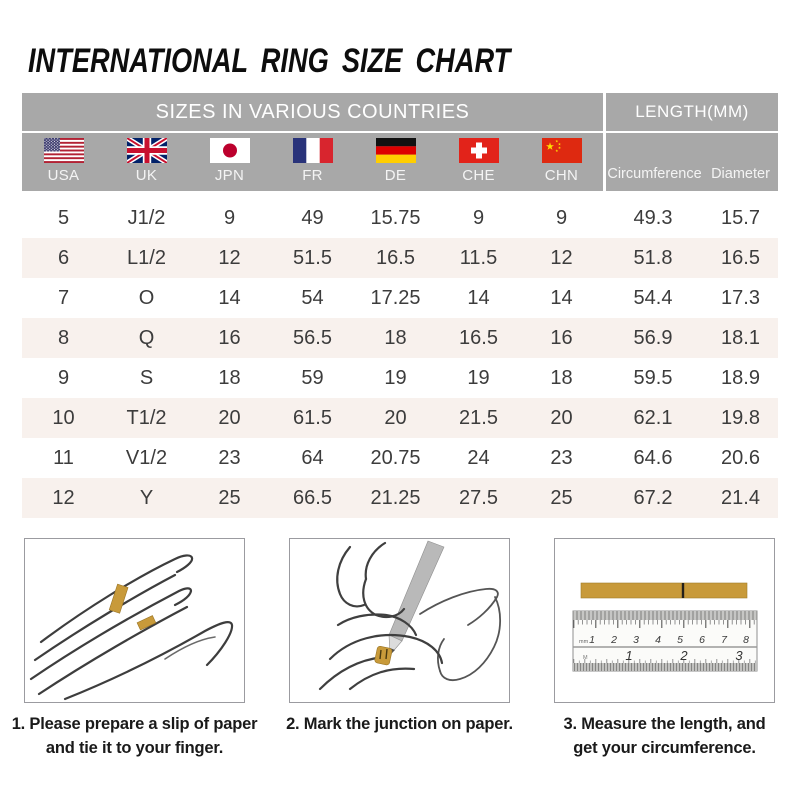 The width and height of the screenshot is (800, 800). Describe the element at coordinates (584, 642) in the screenshot. I see `svg-text: mm` at that location.